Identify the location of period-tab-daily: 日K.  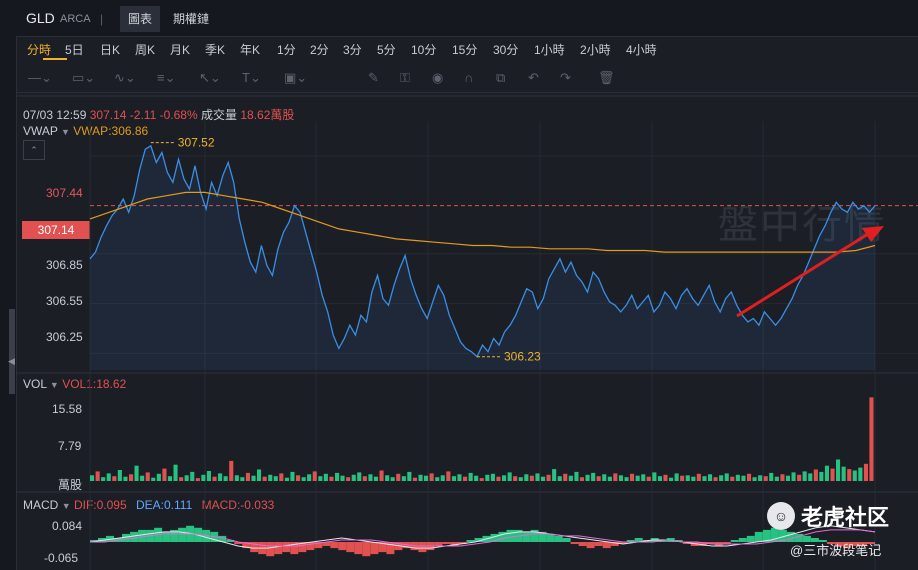
(110, 50).